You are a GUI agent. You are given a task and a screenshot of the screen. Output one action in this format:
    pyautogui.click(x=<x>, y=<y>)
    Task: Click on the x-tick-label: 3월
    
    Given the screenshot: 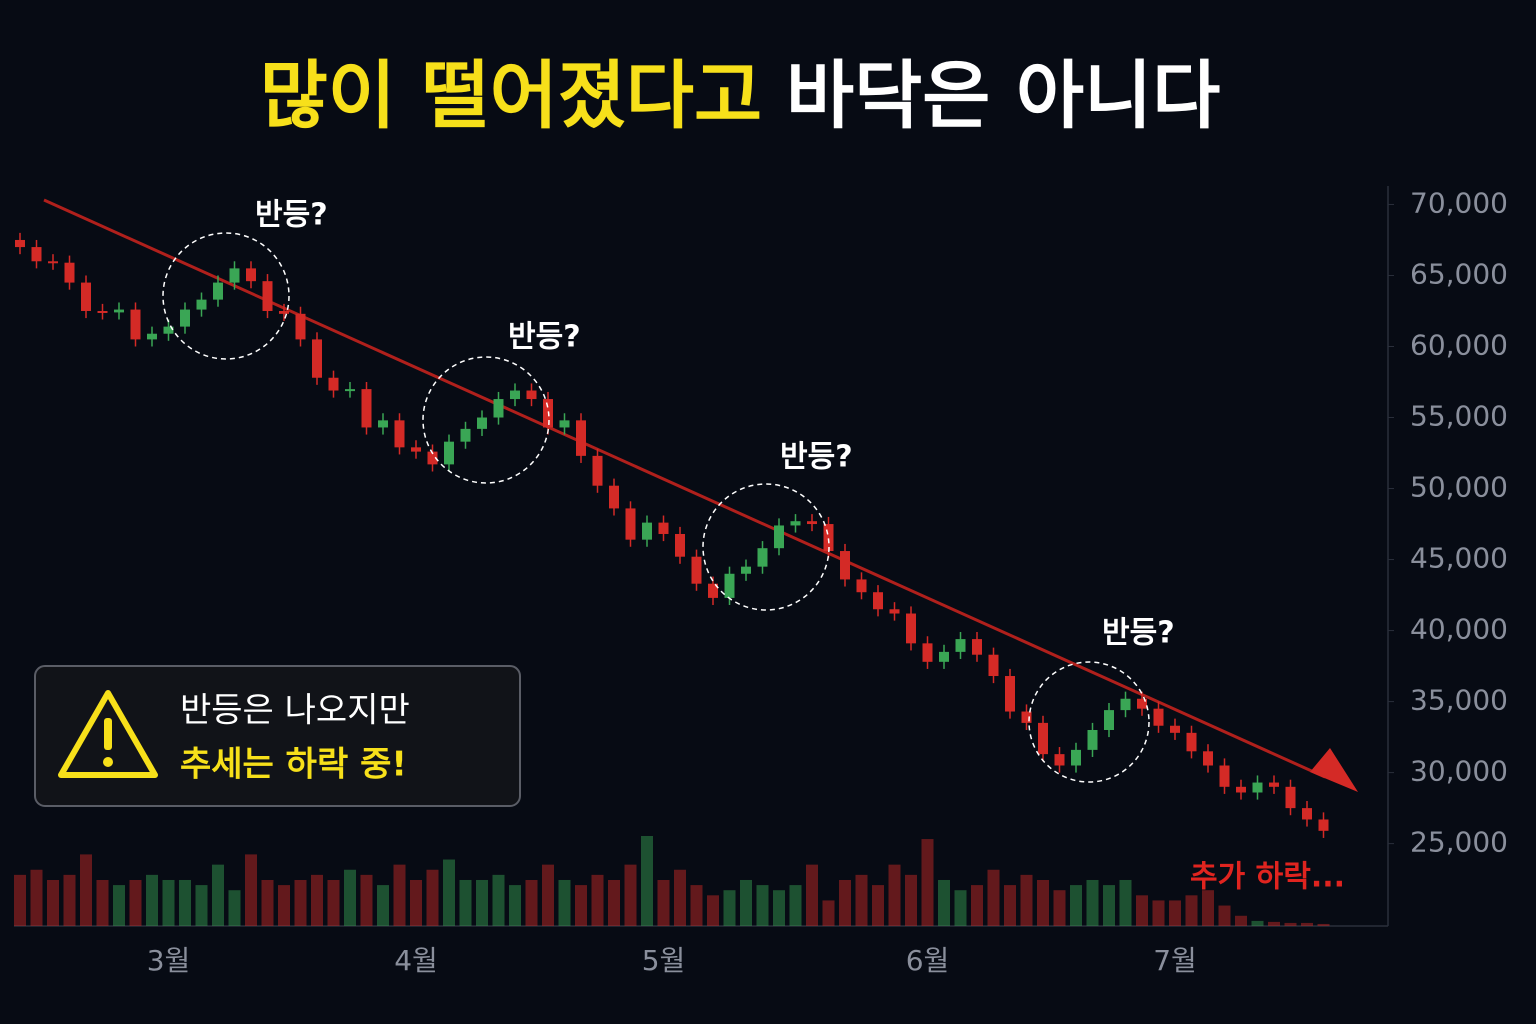 What is the action you would take?
    pyautogui.click(x=169, y=960)
    